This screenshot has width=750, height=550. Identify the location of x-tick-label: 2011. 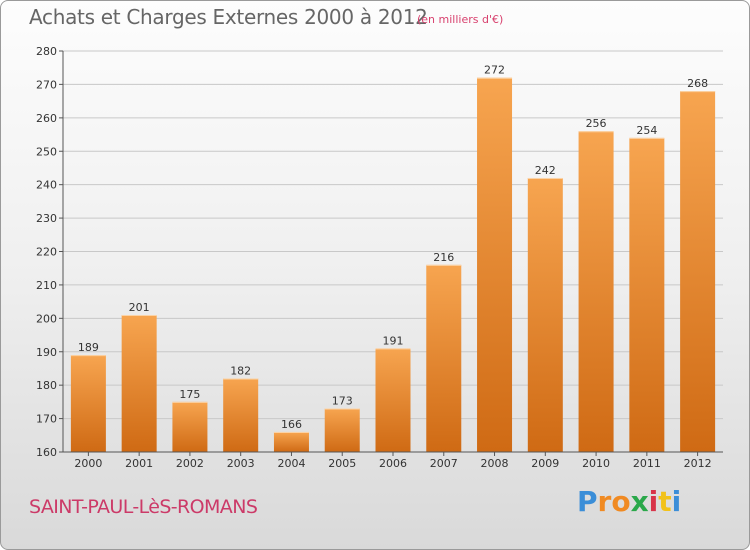
(647, 463).